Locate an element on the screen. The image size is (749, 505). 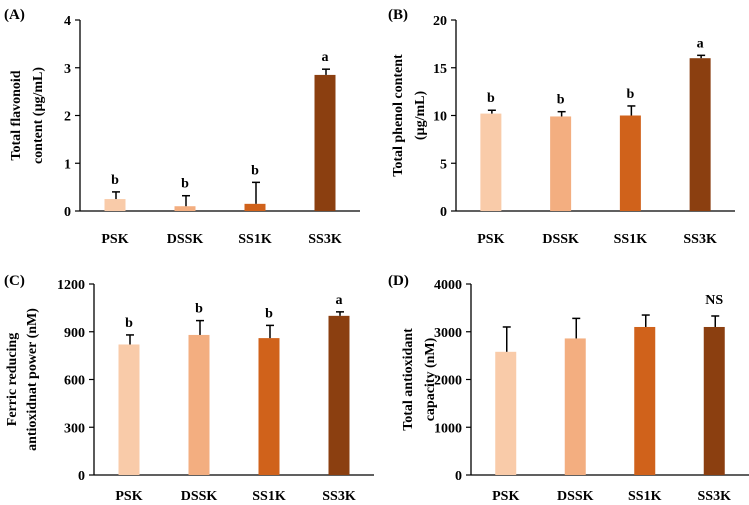
y-axis-title: antioxidnat power (nM) is located at coordinates (32, 379).